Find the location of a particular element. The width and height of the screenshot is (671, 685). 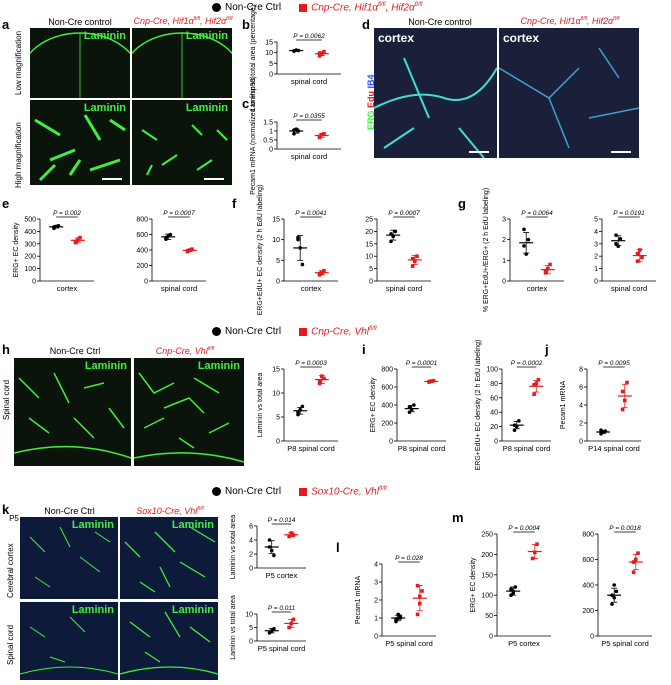

y-tick-label: 1.5 is located at coordinates (268, 123).